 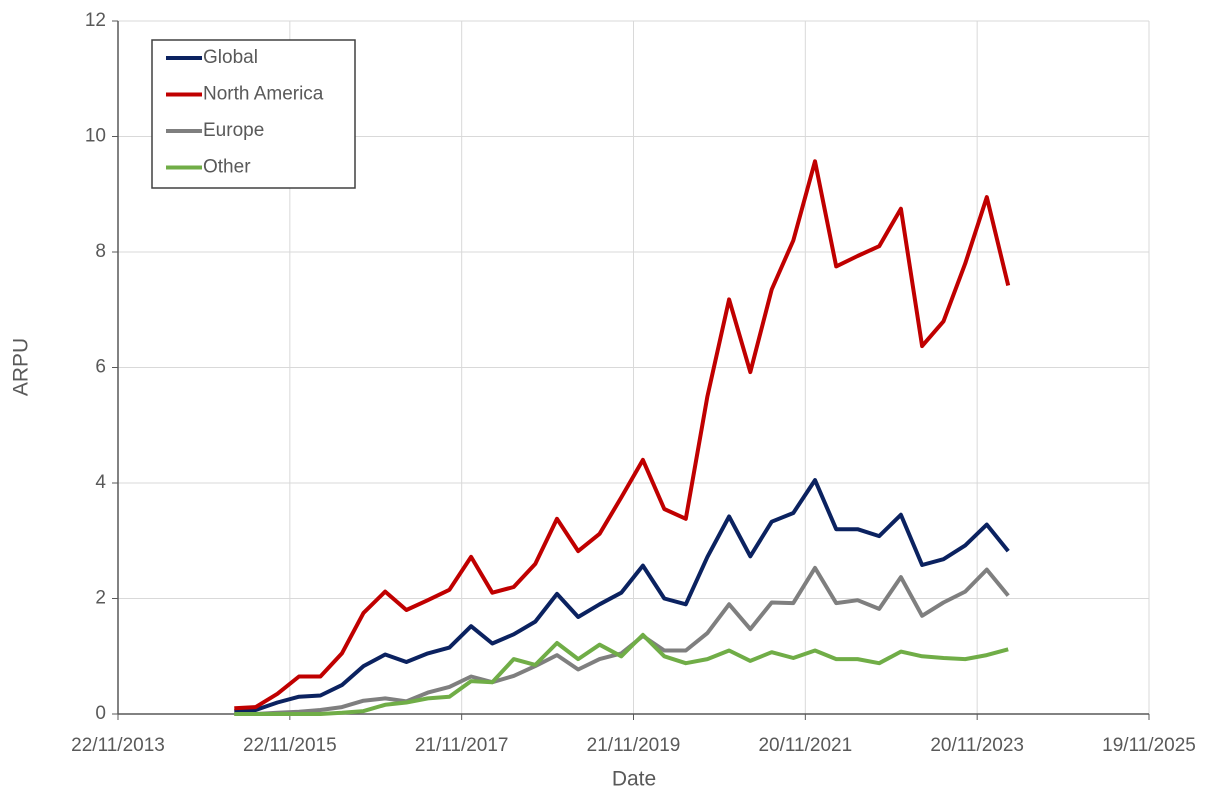 I want to click on x-axis-label: Date, so click(x=634, y=779).